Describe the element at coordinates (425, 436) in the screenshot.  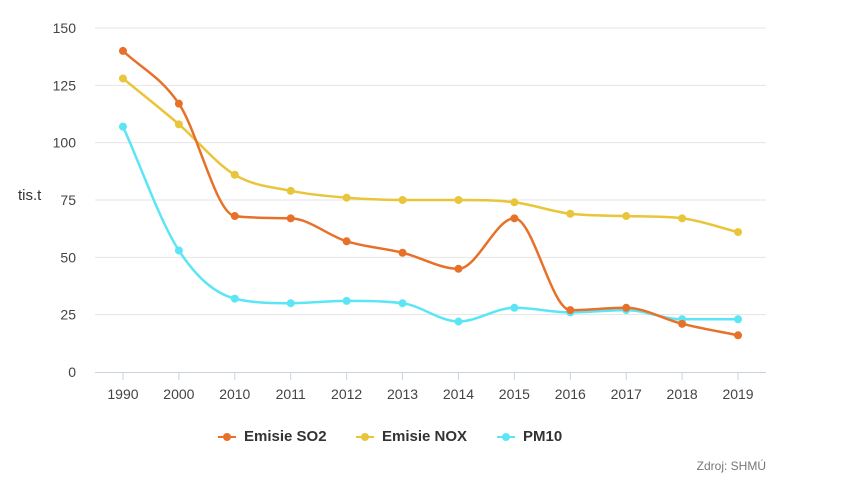
I see `legend-label-nox: Emisie NOX` at that location.